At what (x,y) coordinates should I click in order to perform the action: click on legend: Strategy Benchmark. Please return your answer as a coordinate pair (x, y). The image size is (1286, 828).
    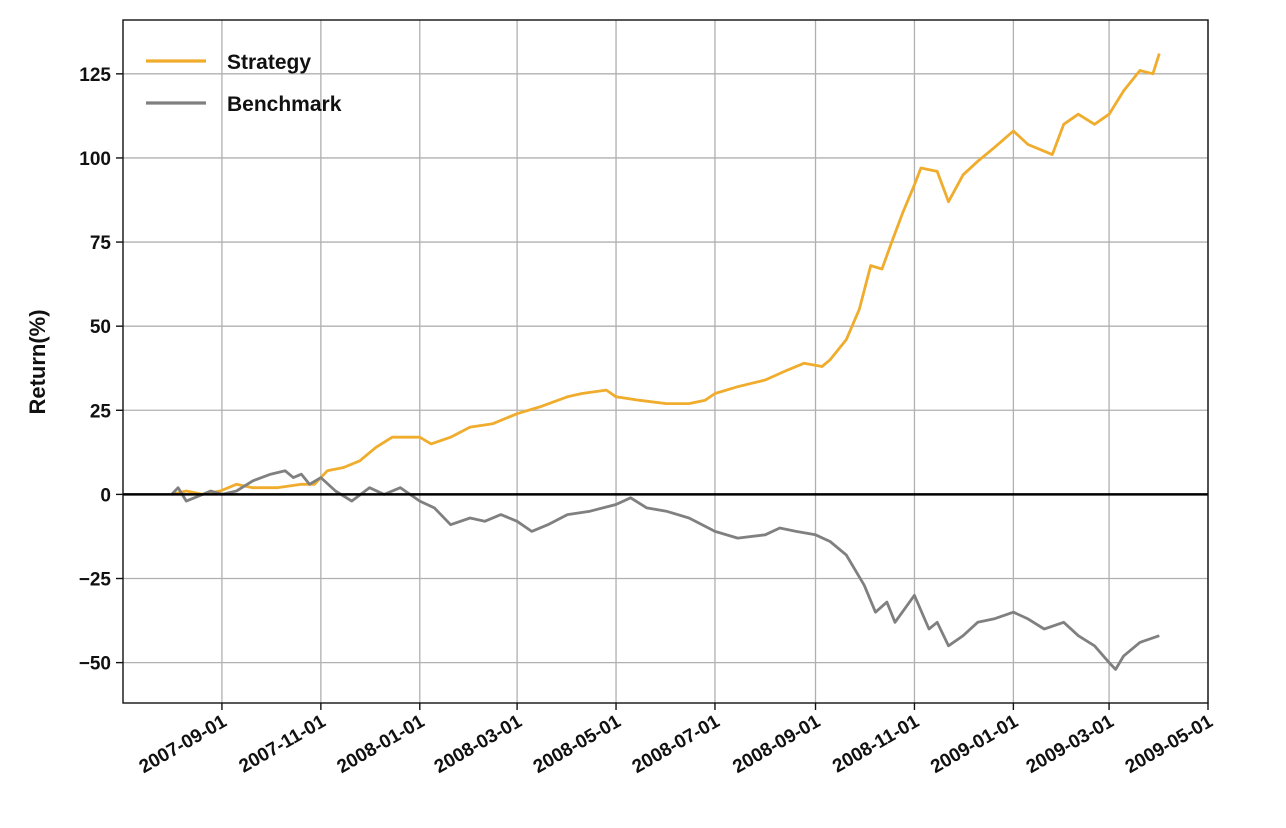
    Looking at the image, I should click on (244, 83).